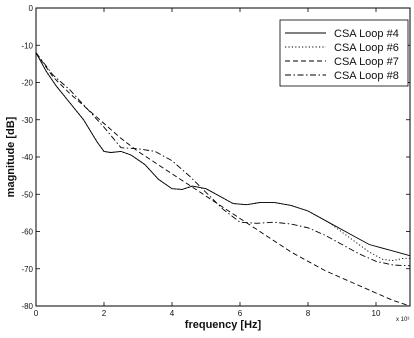  Describe the element at coordinates (36, 313) in the screenshot. I see `x-tick-label: 0` at that location.